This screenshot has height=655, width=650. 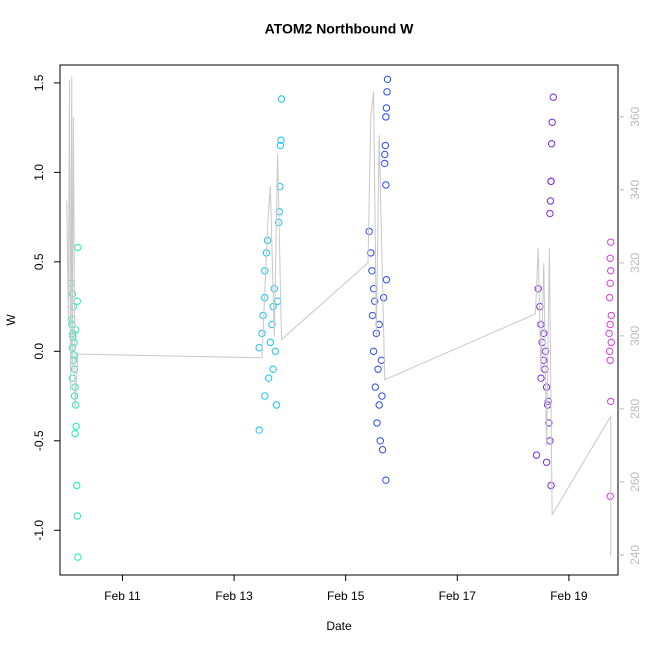 I want to click on y-tick-label: 0.0, so click(x=39, y=351).